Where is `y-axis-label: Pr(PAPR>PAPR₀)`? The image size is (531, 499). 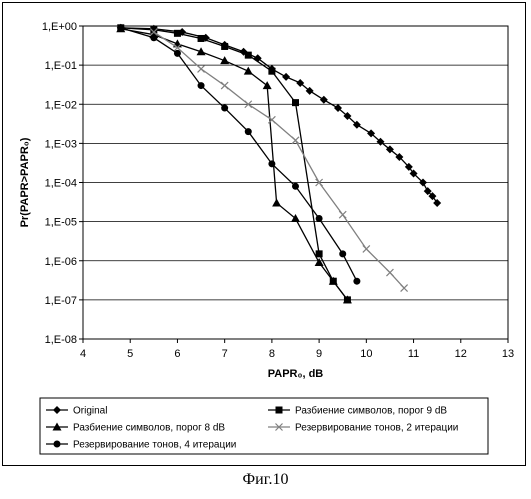
y-axis-label: Pr(PAPR>PAPR₀) is located at coordinates (25, 182).